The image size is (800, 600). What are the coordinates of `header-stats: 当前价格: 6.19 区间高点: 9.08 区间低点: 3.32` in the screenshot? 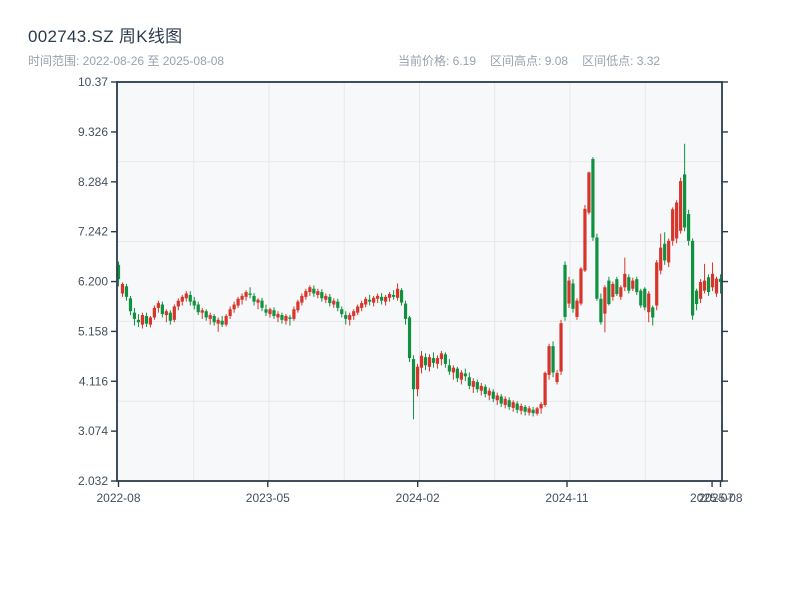 It's located at (536, 60).